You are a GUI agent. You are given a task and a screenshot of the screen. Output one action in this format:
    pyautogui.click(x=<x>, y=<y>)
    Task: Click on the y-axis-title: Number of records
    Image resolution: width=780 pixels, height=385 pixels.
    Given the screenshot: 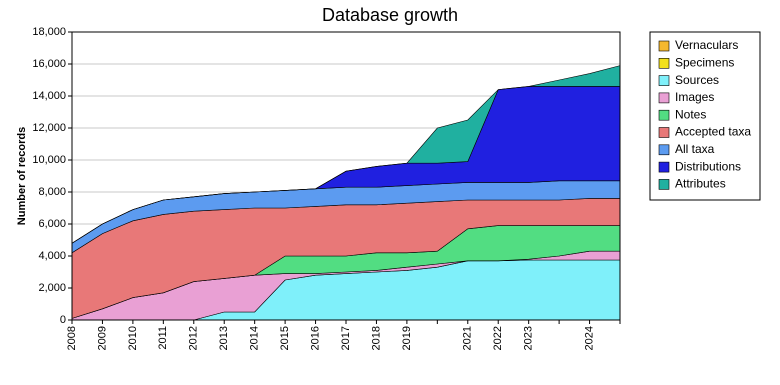 What is the action you would take?
    pyautogui.click(x=22, y=176)
    